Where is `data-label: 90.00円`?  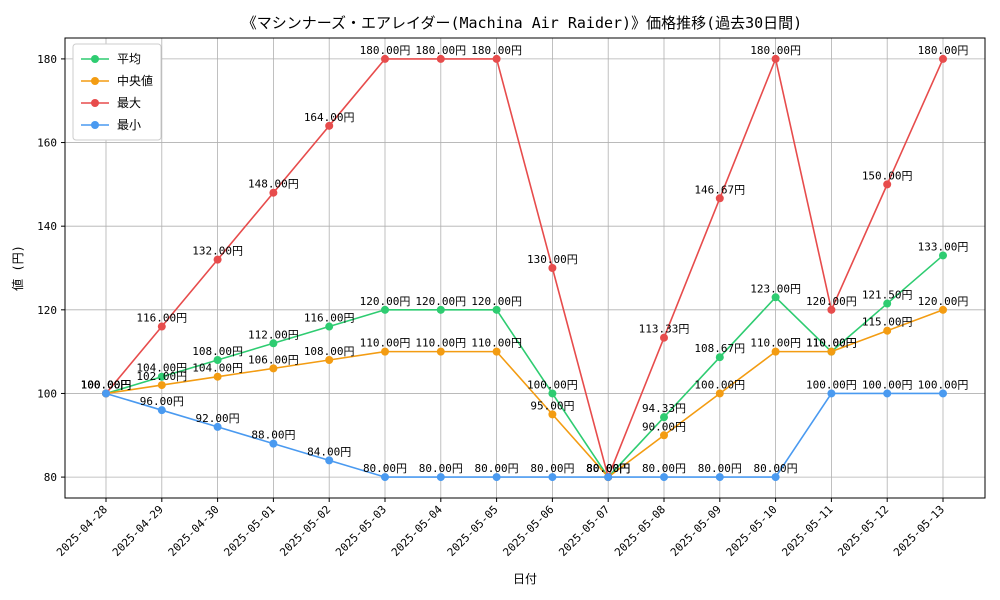 data-label: 90.00円 is located at coordinates (664, 426).